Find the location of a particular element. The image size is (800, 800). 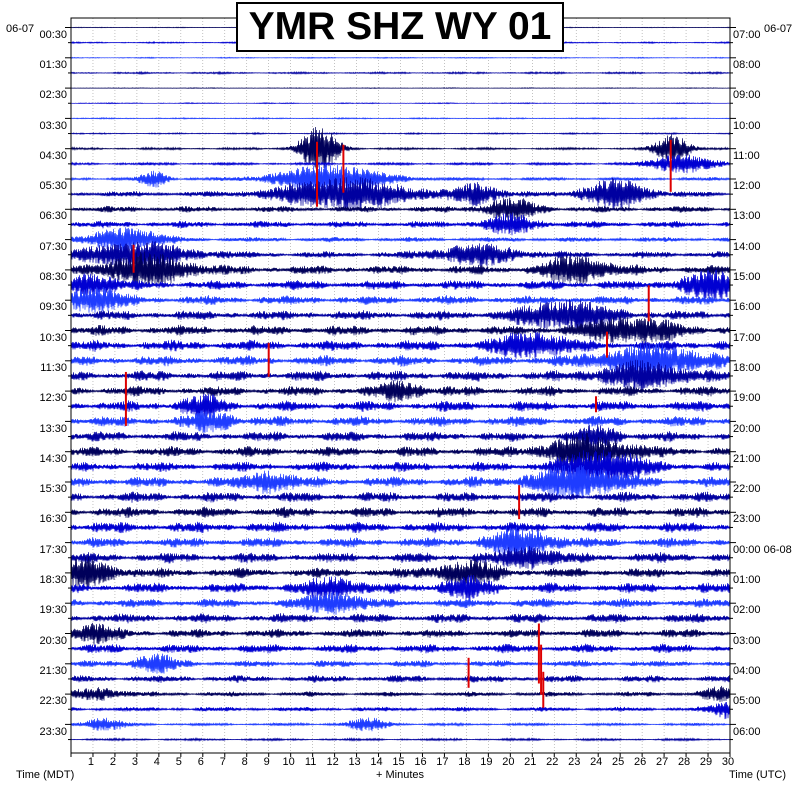

y-tick-label-right: 07:00 is located at coordinates (747, 34).